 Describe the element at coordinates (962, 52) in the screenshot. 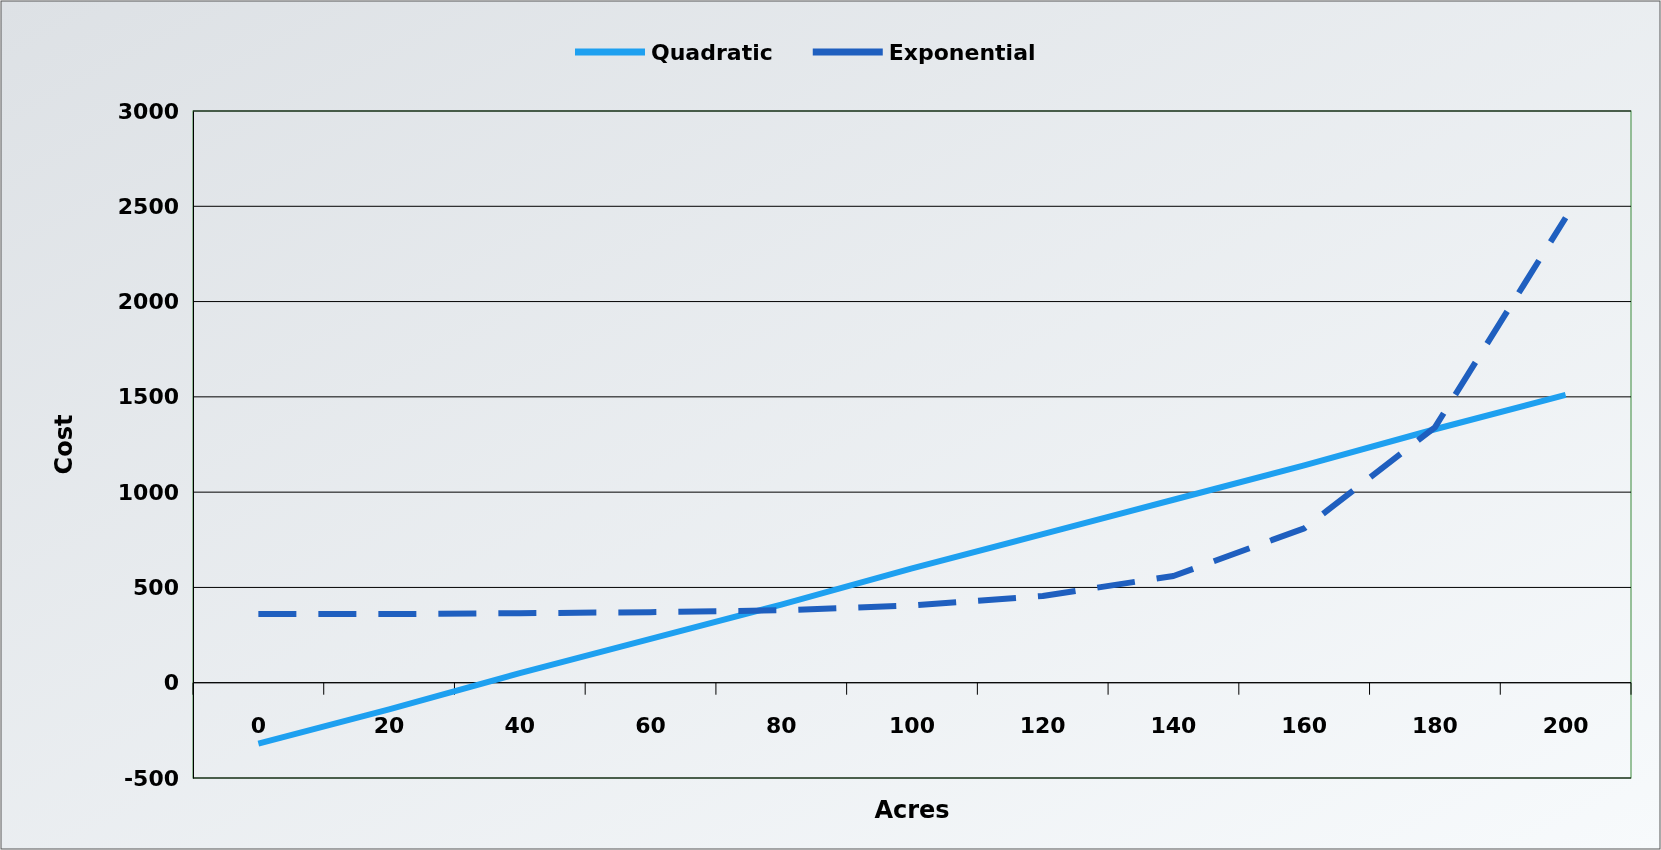

I see `legend-label: Exponential` at that location.